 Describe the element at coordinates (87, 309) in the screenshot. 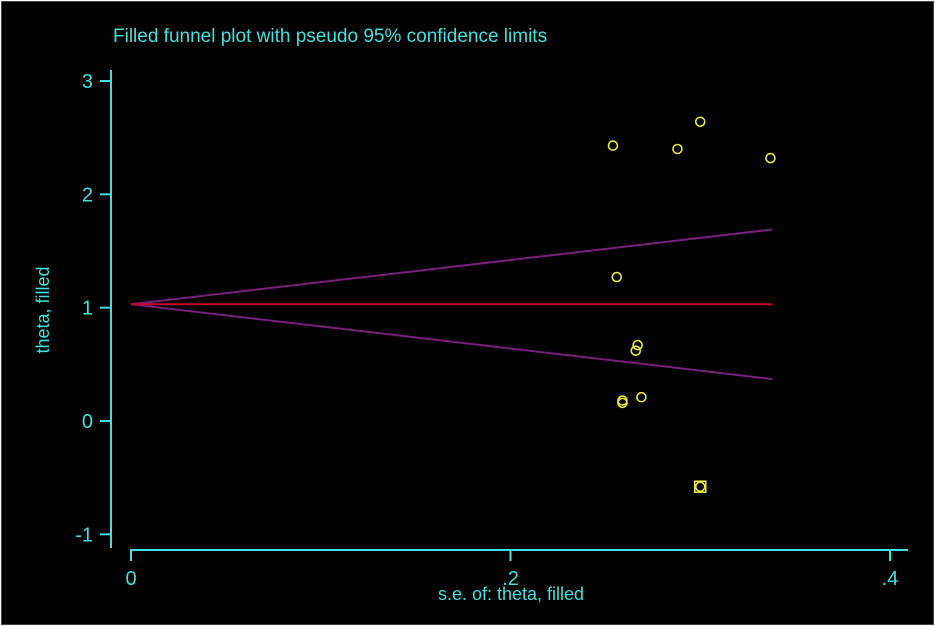

I see `y-tick-label: 1` at that location.